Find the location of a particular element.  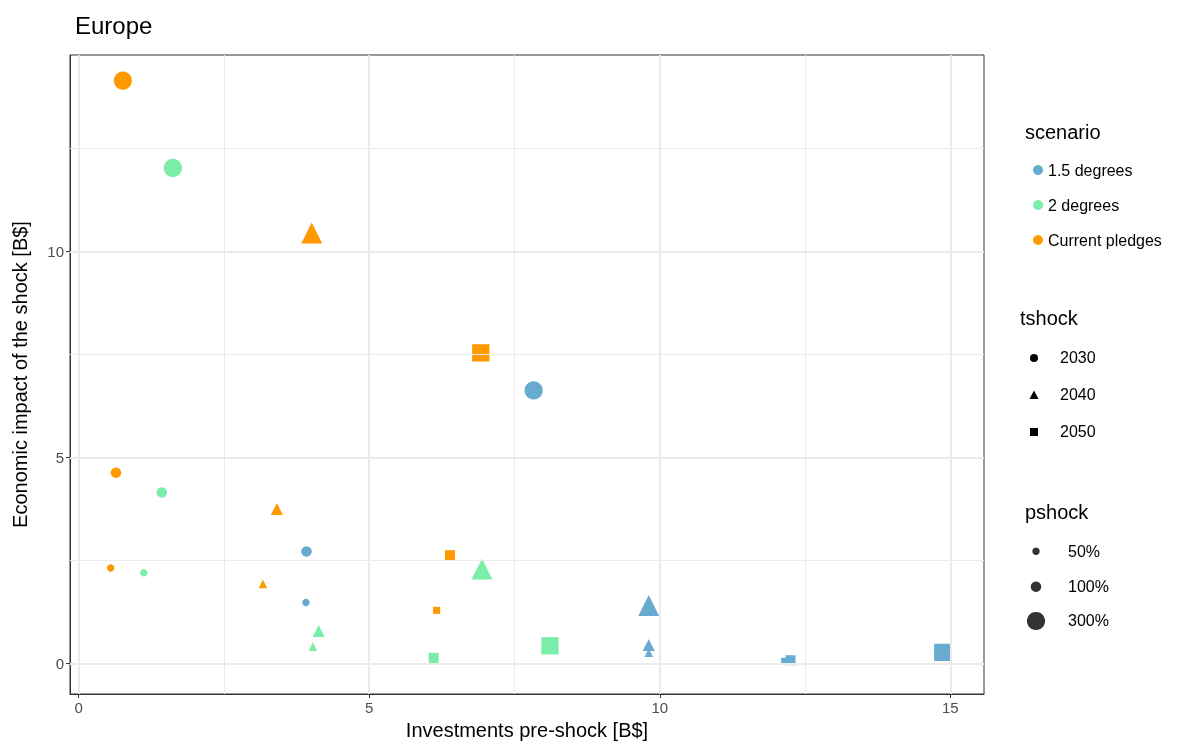

x-tick-label: 5 is located at coordinates (369, 707).